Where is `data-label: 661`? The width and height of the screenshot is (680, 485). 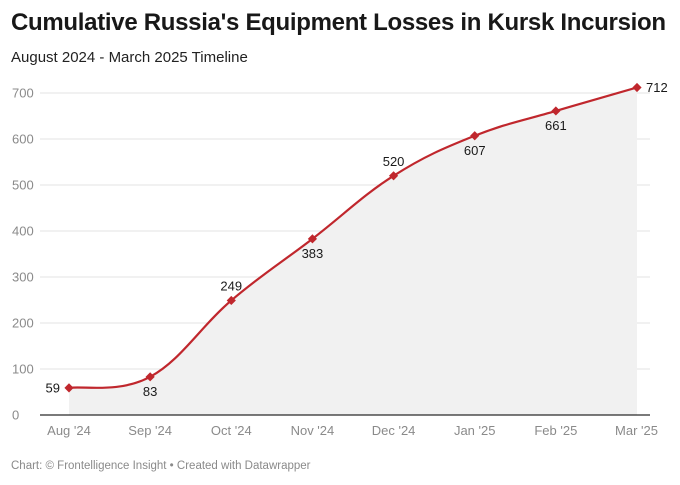
data-label: 661 is located at coordinates (556, 125).